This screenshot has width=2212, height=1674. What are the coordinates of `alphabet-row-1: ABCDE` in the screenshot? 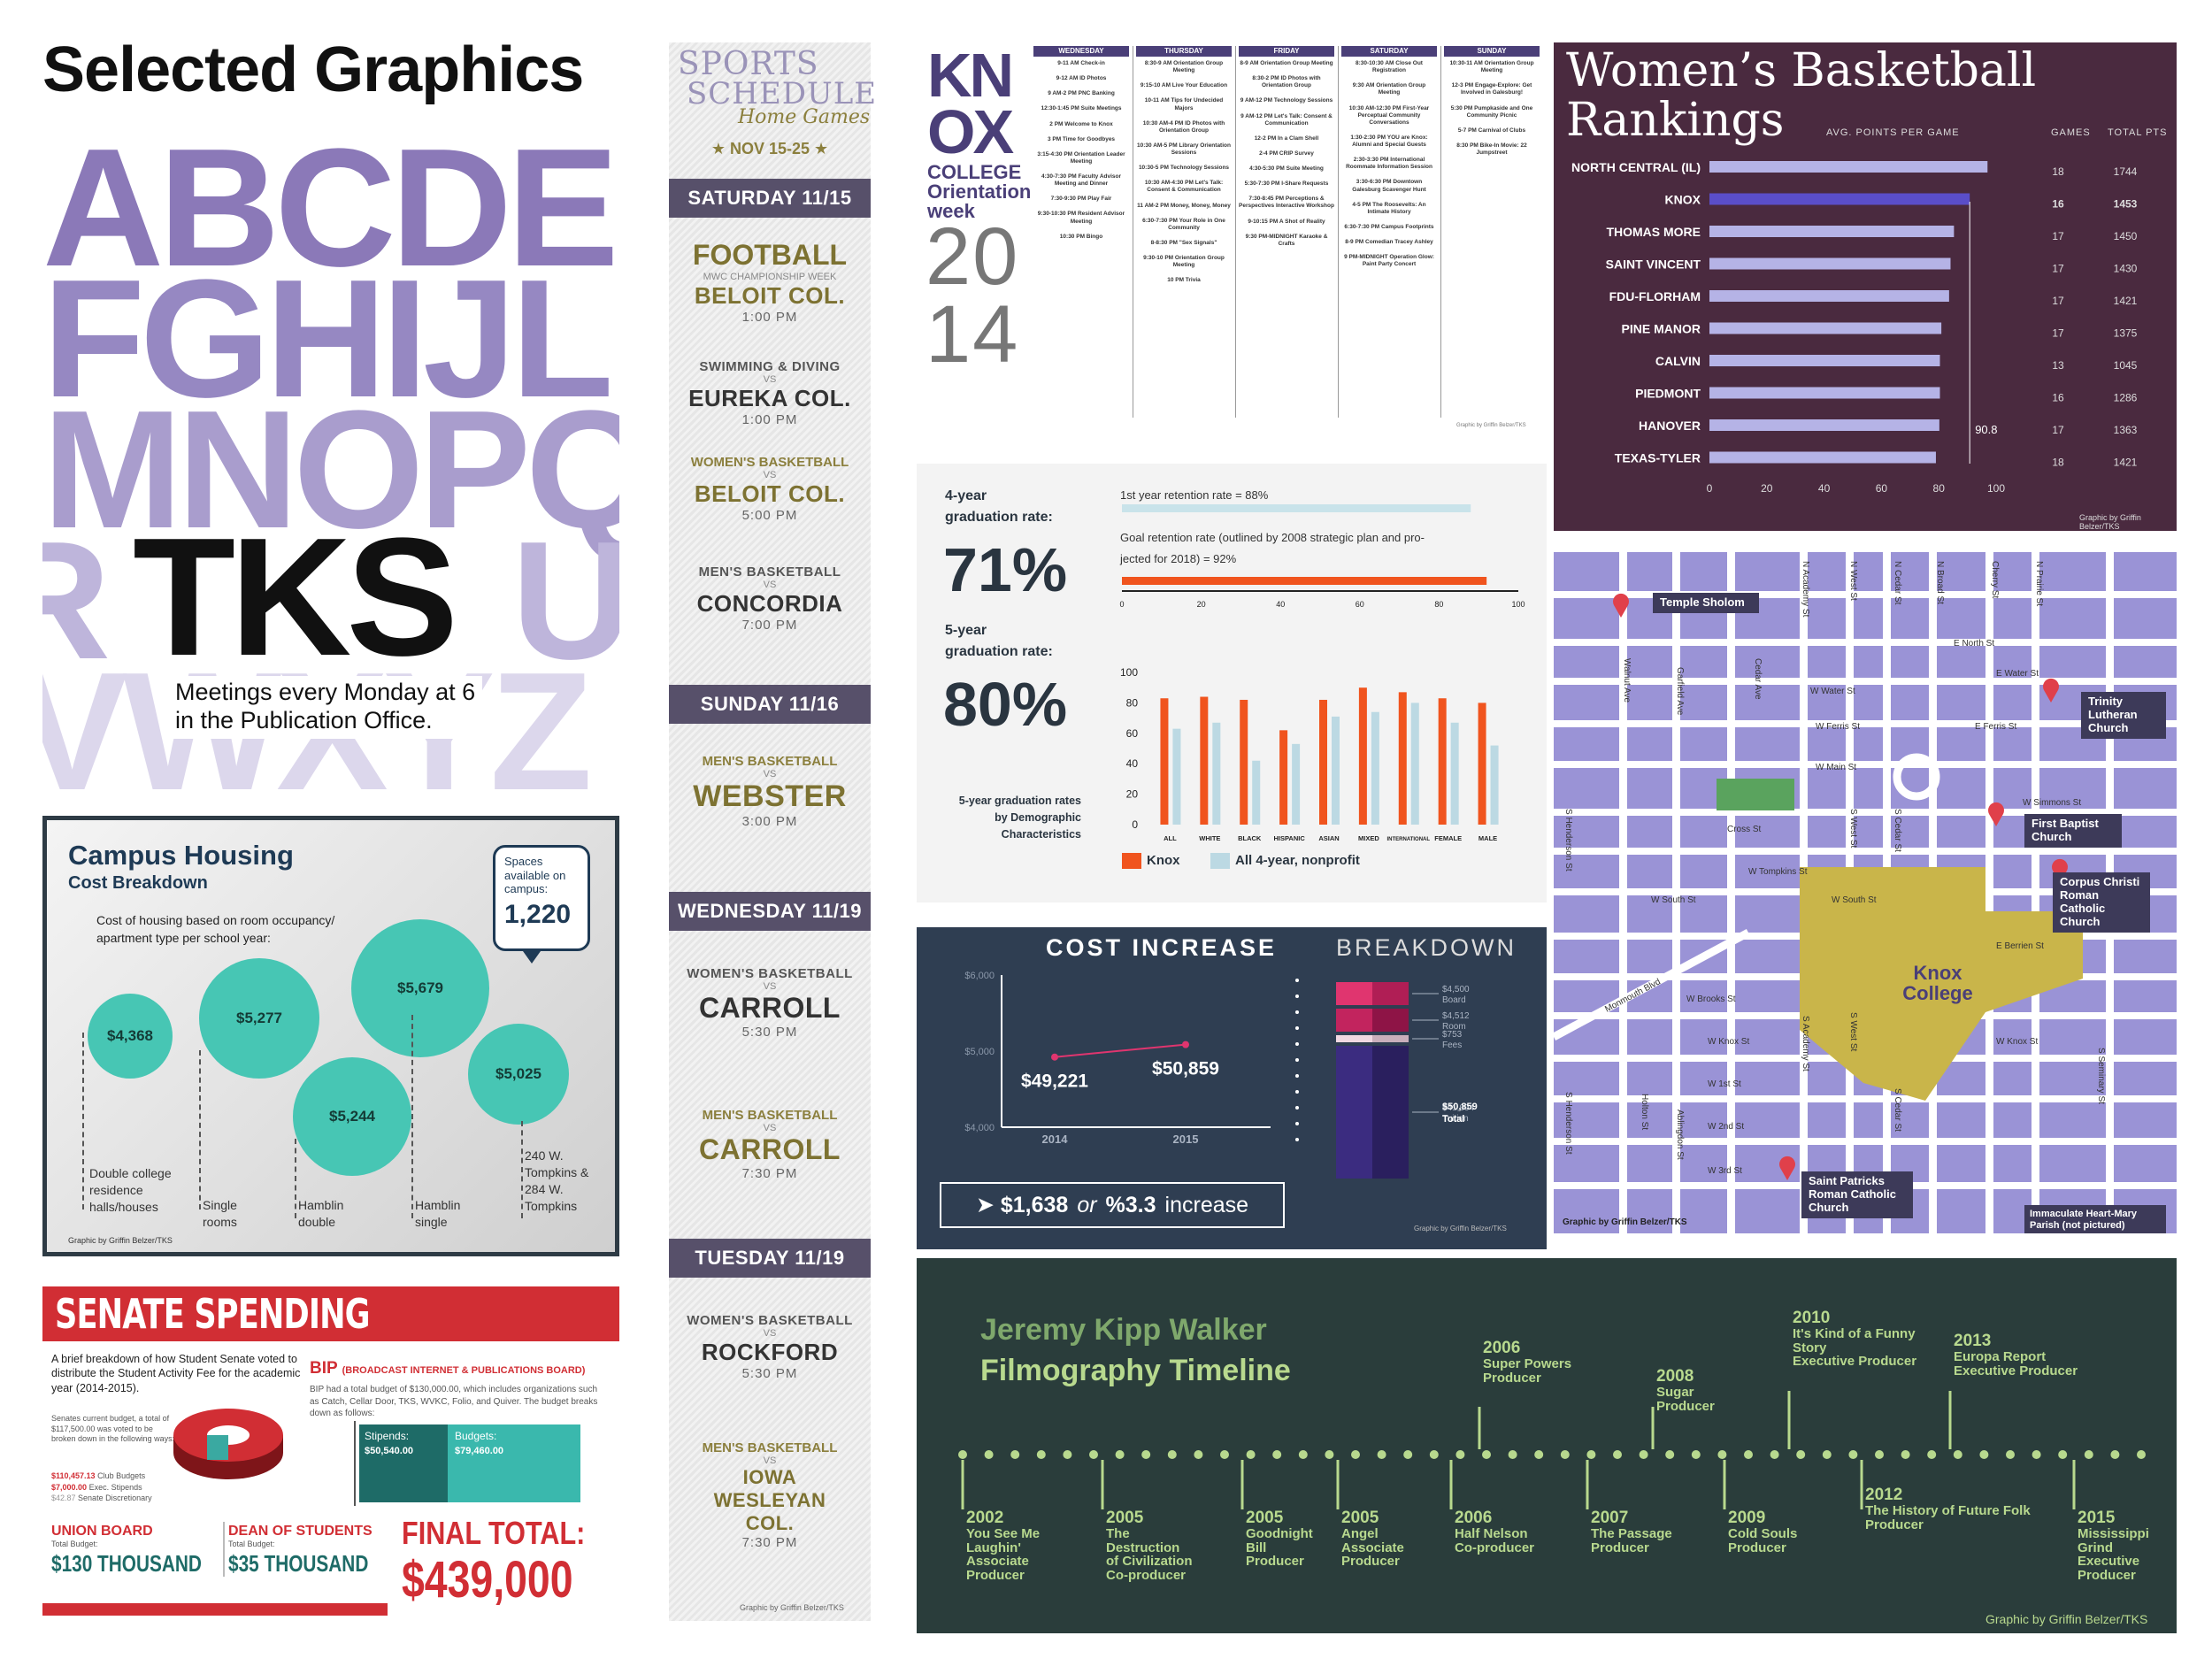 It's located at (331, 213).